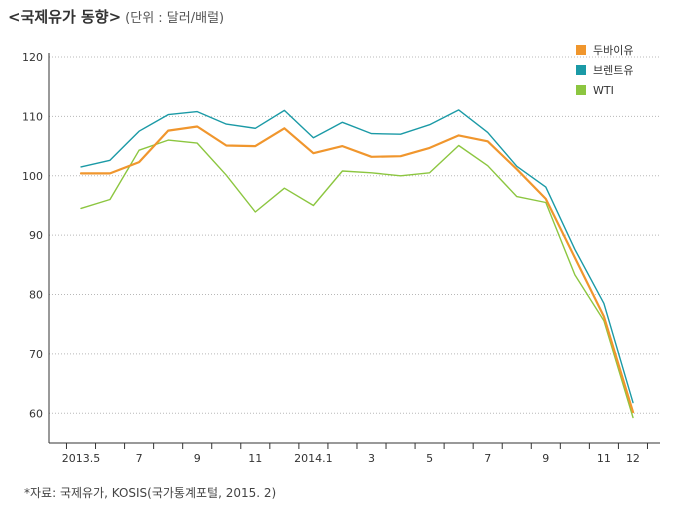 This screenshot has height=515, width=698. I want to click on x-tick-label: 2013.5, so click(81, 458).